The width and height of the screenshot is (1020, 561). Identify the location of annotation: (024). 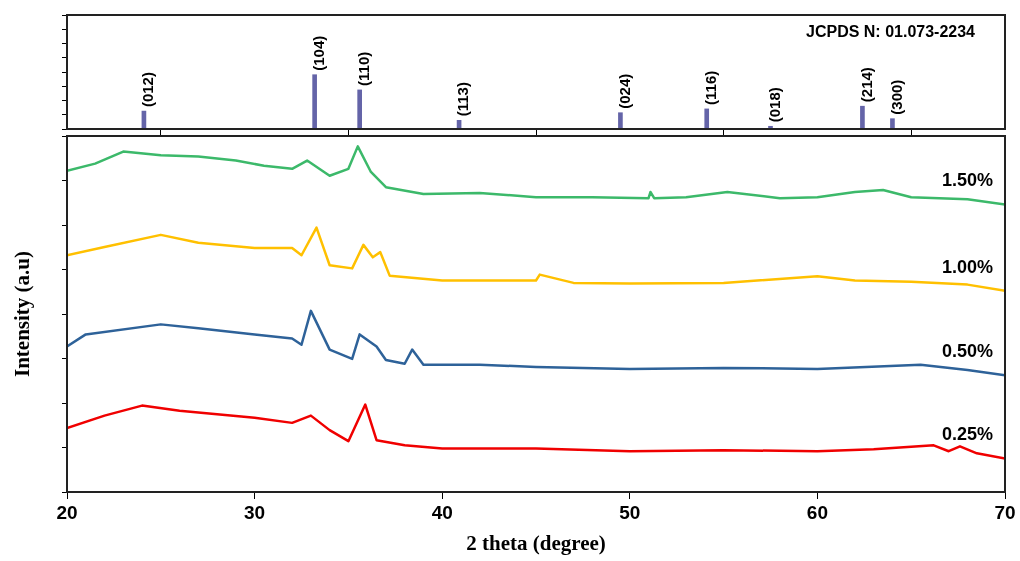
(624, 91).